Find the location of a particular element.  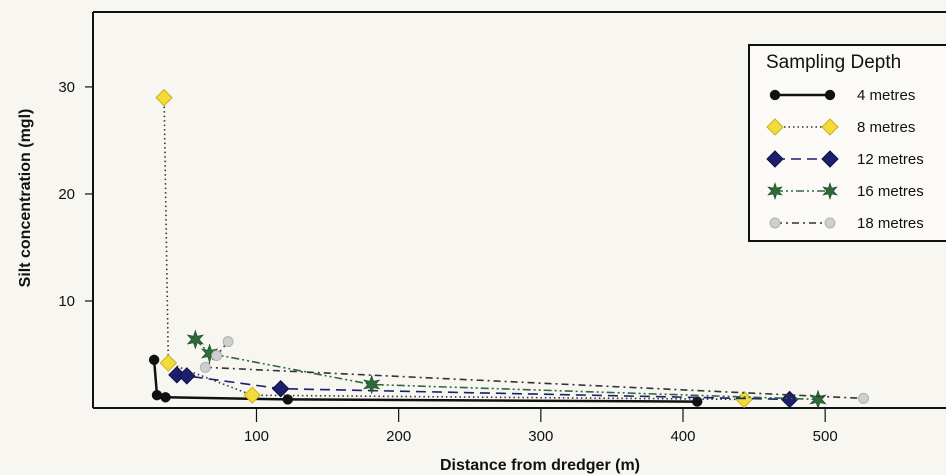

y-axis-title: Silt concentration (mgl) is located at coordinates (25, 198).